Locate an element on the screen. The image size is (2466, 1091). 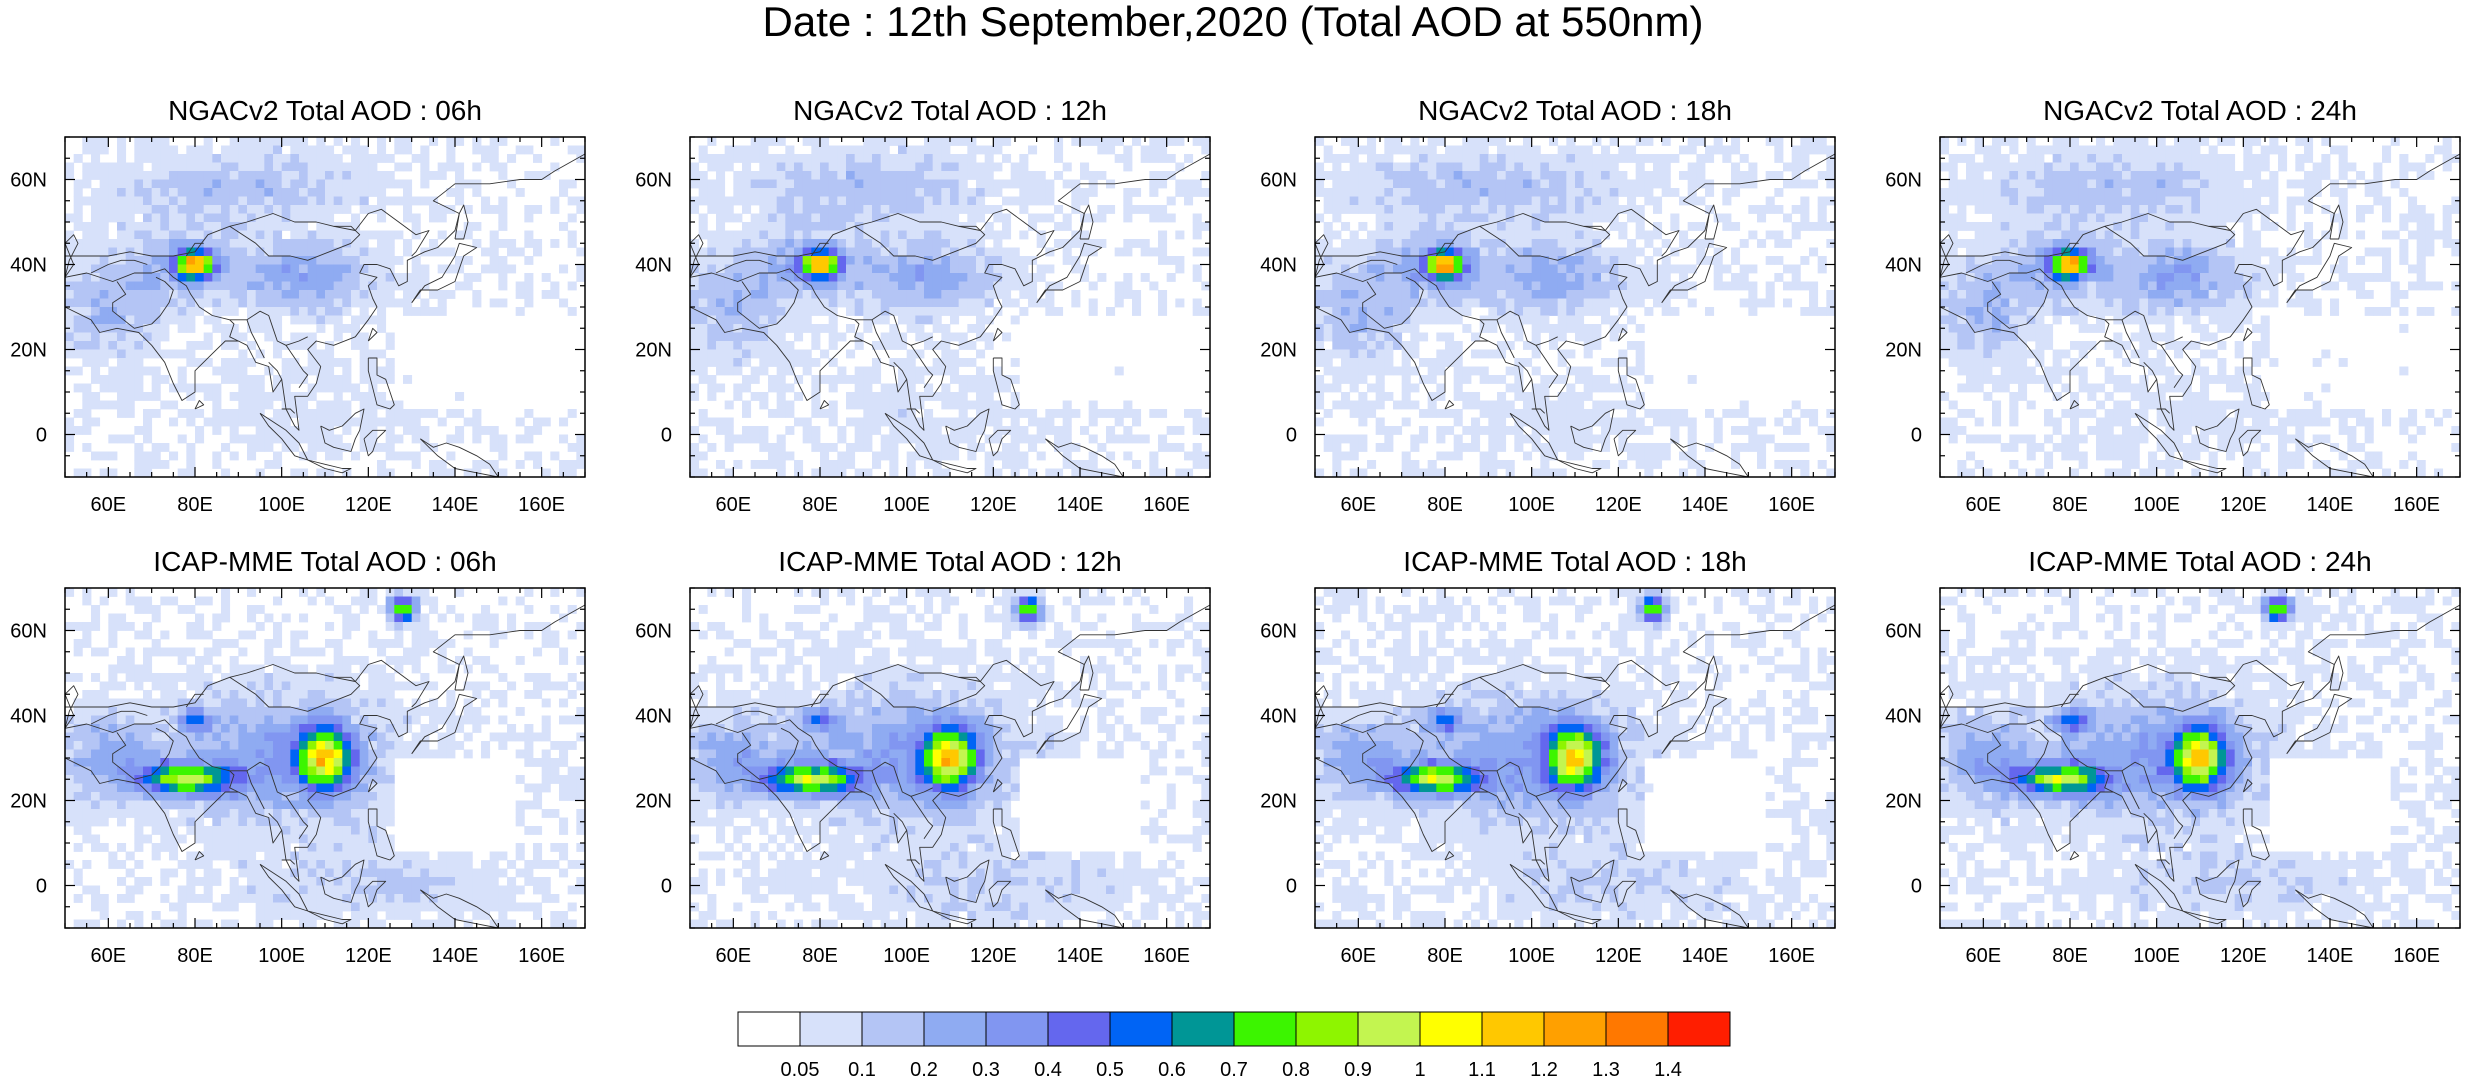
colorbar-label: 0.2 is located at coordinates (924, 1070).